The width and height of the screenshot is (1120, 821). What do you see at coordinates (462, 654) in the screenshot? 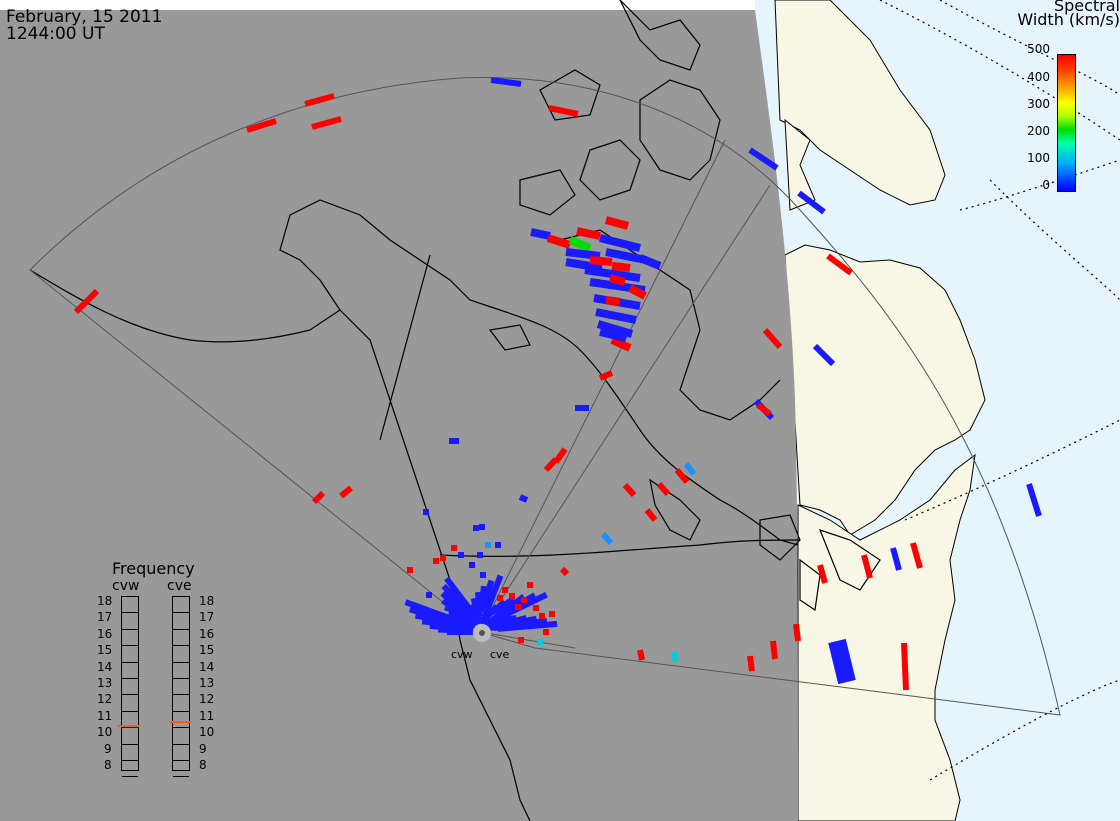
I see `site-label-cvw: cvw` at bounding box center [462, 654].